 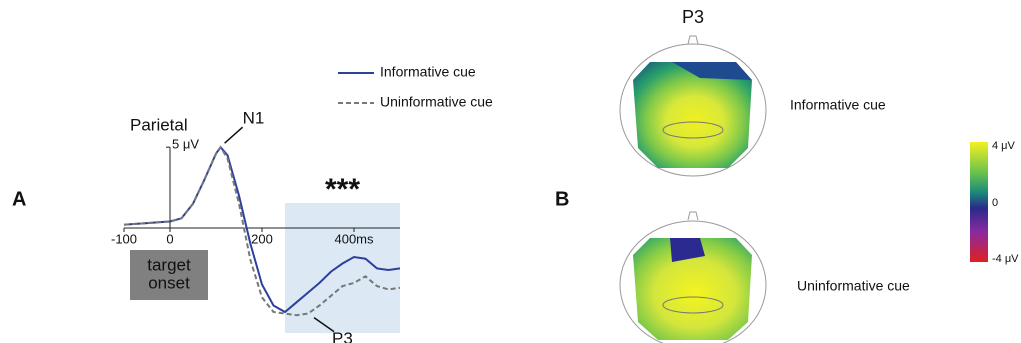 What do you see at coordinates (19, 199) in the screenshot?
I see `panel-label: A` at bounding box center [19, 199].